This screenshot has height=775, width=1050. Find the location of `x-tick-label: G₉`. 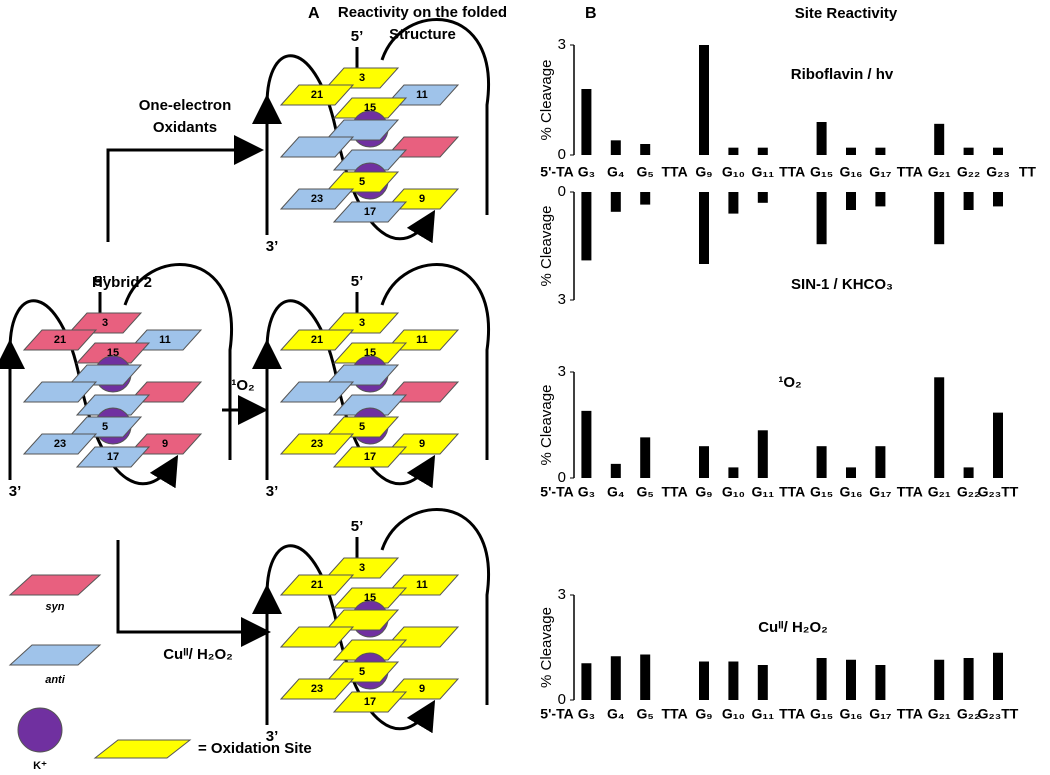

x-tick-label: G₉ is located at coordinates (703, 714).